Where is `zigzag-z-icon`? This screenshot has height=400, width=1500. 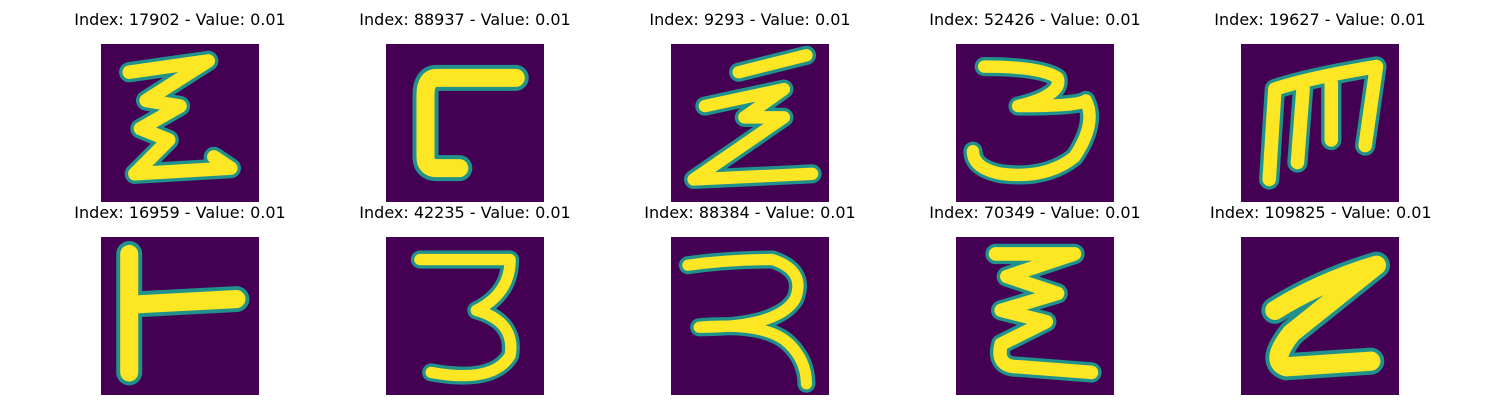
zigzag-z-icon is located at coordinates (750, 123).